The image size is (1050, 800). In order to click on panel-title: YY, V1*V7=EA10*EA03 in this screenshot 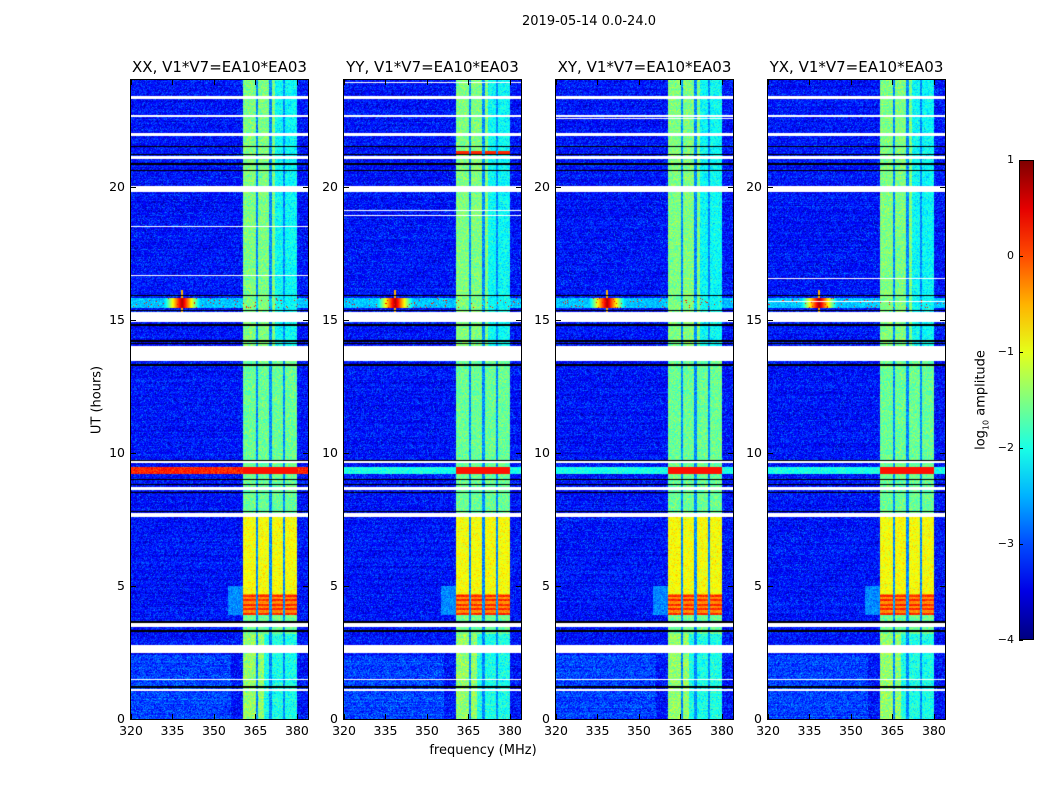, I will do `click(432, 67)`.